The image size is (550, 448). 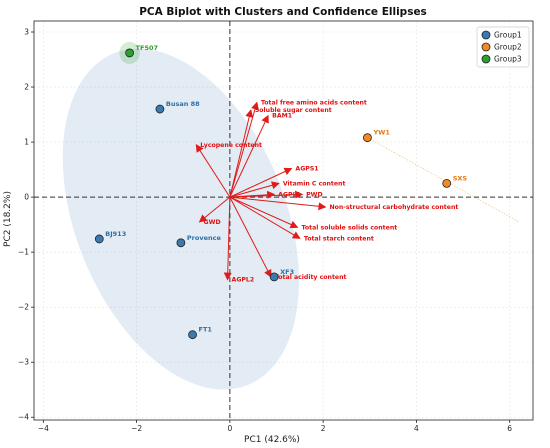 I want to click on sample-label: TF507, so click(x=147, y=48).